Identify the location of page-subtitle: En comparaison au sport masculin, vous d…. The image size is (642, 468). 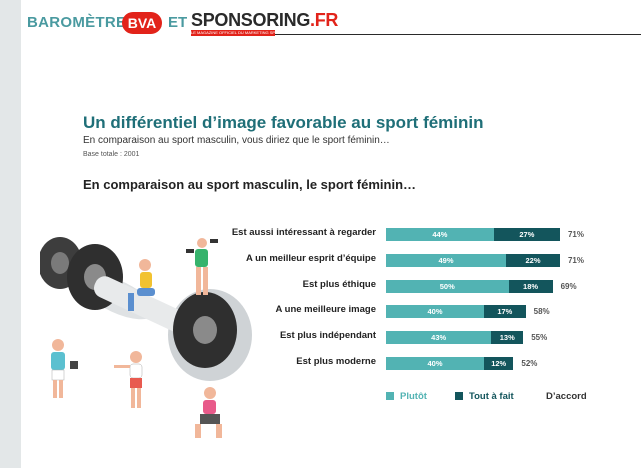
(236, 140).